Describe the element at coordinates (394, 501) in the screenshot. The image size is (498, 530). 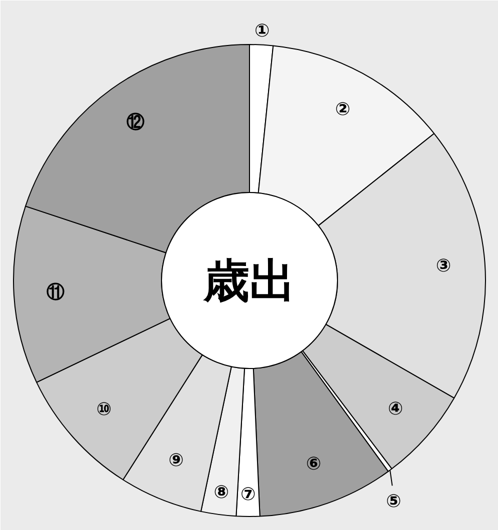
I see `slice-label: ⑤` at that location.